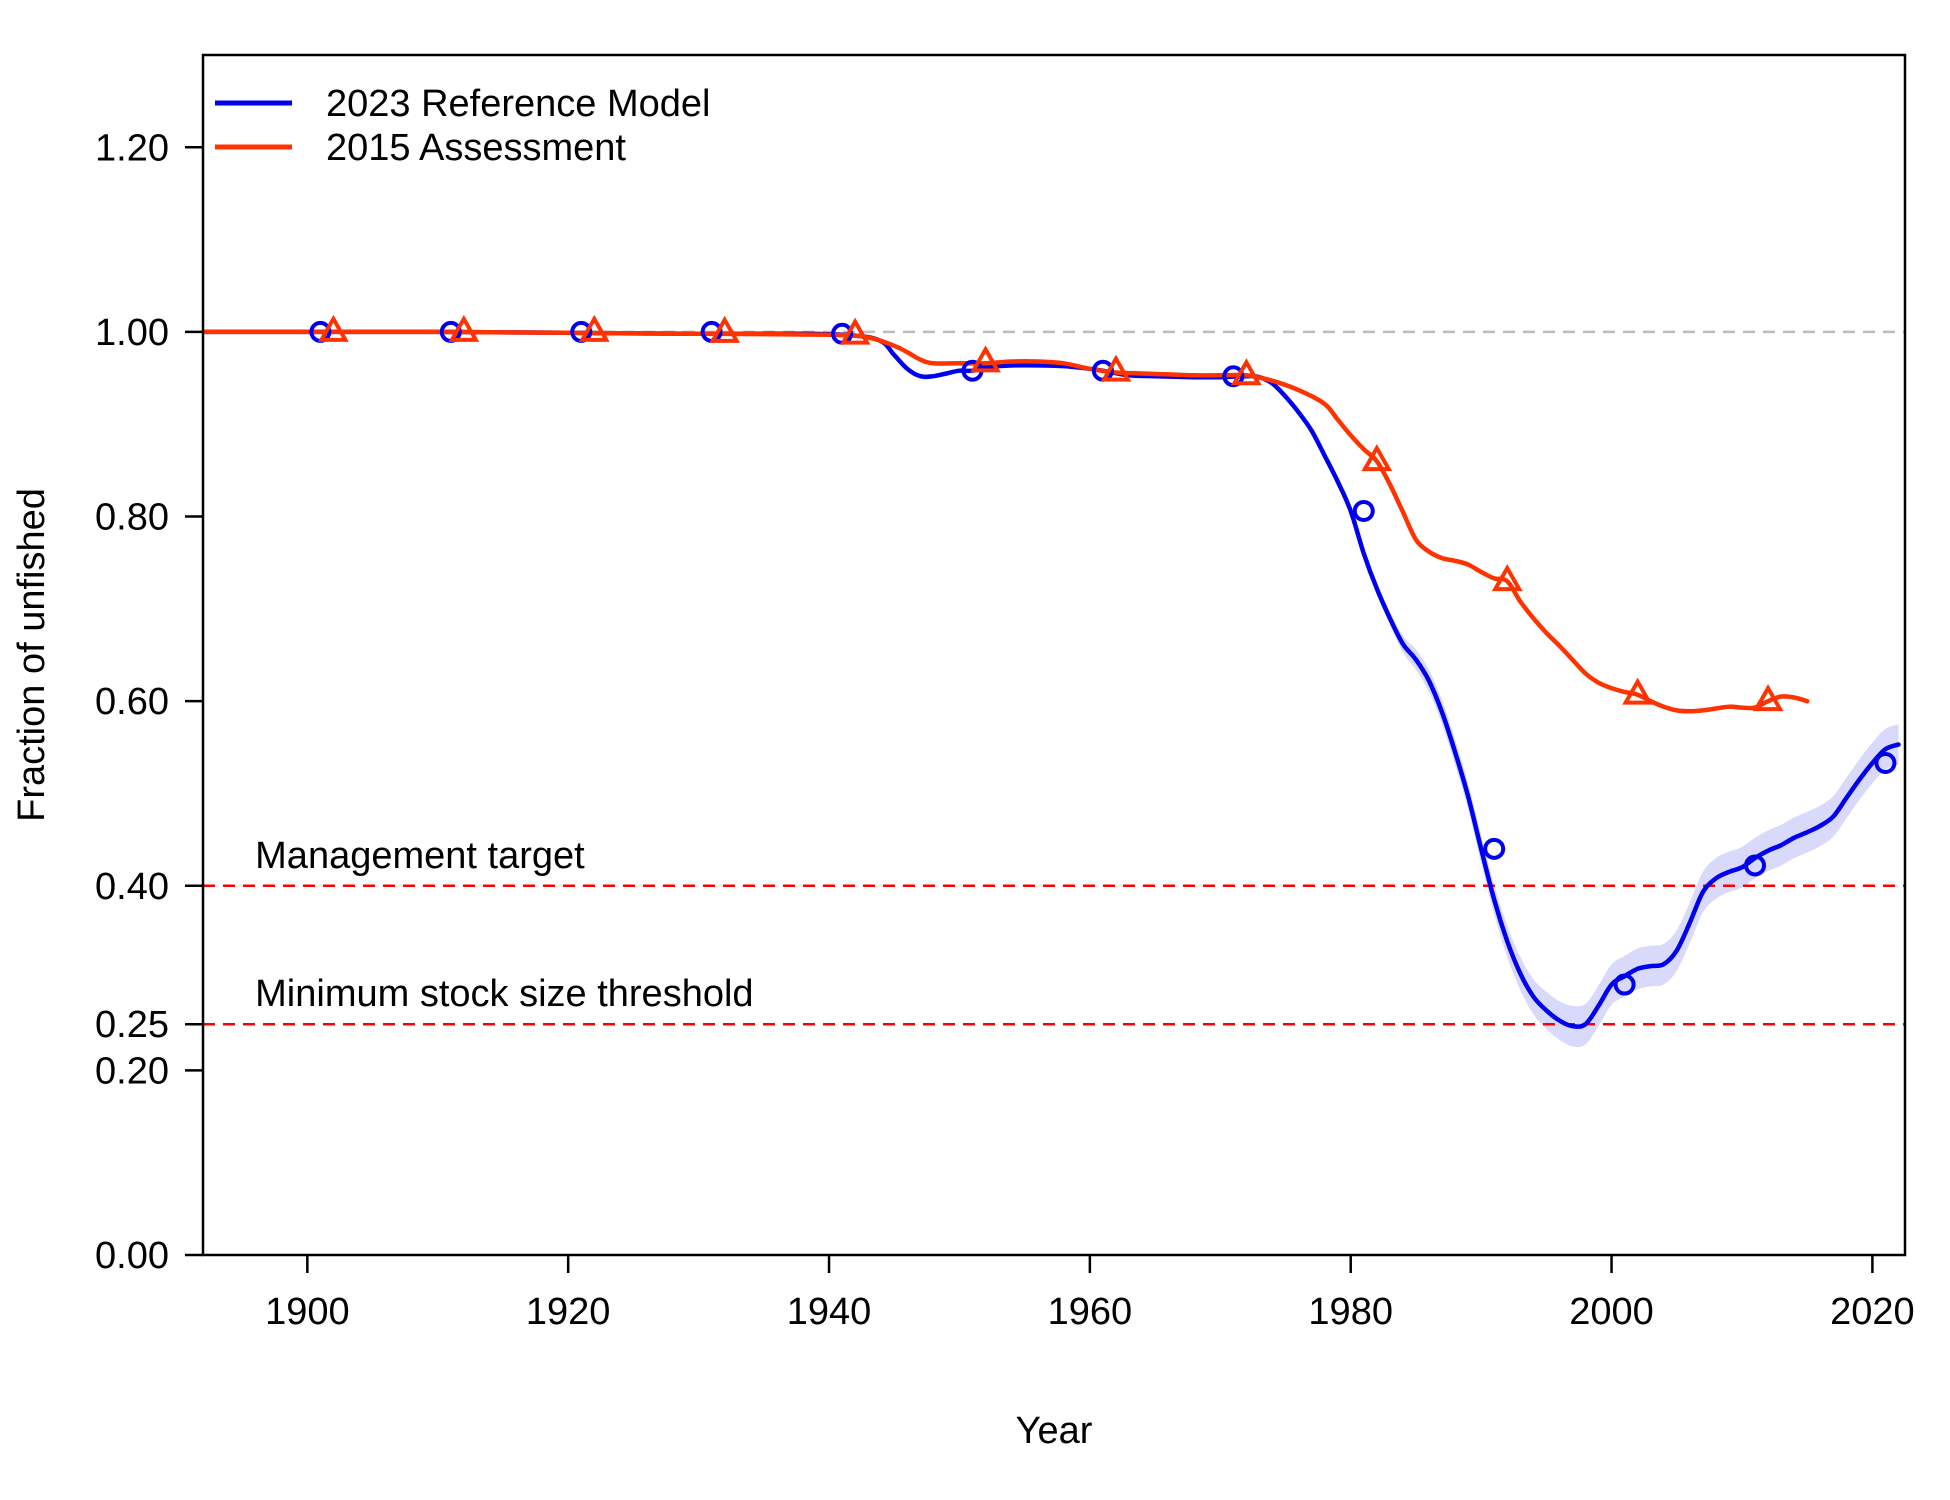 The height and width of the screenshot is (1500, 1950). I want to click on y-axis: 0.00 0.200.25 0.40 0.60 0.80 1.00 1.20, so click(149, 702).